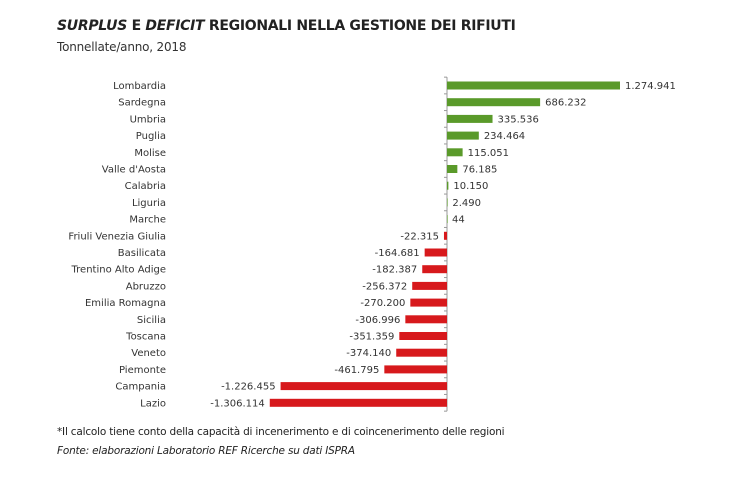  What do you see at coordinates (142, 370) in the screenshot?
I see `category-label: Piemonte` at bounding box center [142, 370].